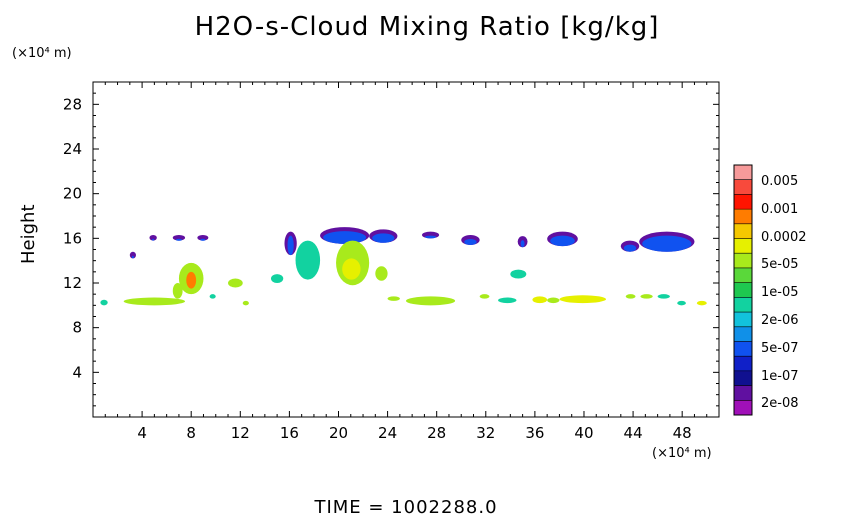 The image size is (854, 519). Describe the element at coordinates (682, 453) in the screenshot. I see `x-axis-unit-label: (×10⁴ m)` at that location.